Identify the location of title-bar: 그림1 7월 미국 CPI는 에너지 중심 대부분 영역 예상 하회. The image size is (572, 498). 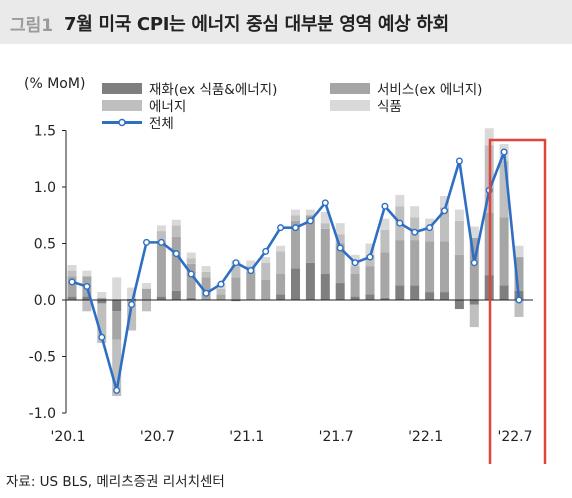
(286, 22).